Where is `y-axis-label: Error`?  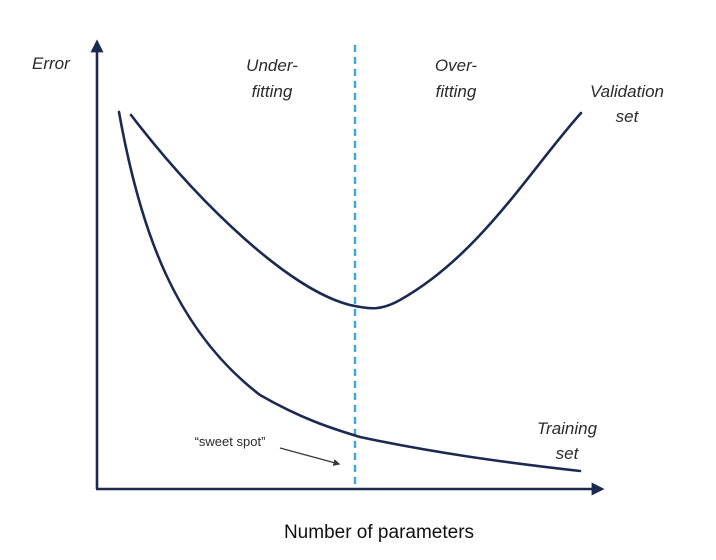 y-axis-label: Error is located at coordinates (51, 63).